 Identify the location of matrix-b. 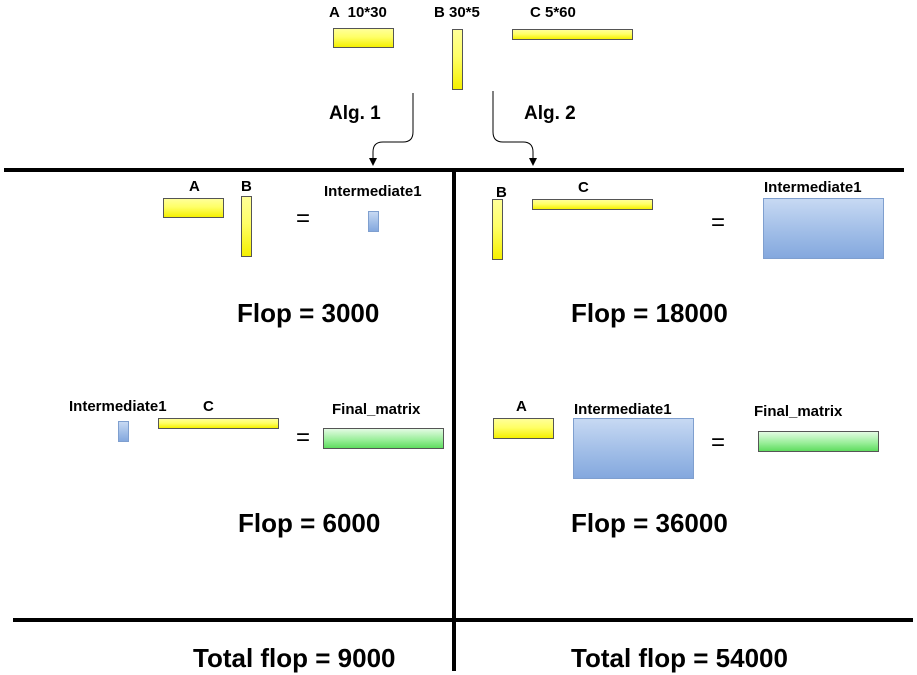
(457, 59).